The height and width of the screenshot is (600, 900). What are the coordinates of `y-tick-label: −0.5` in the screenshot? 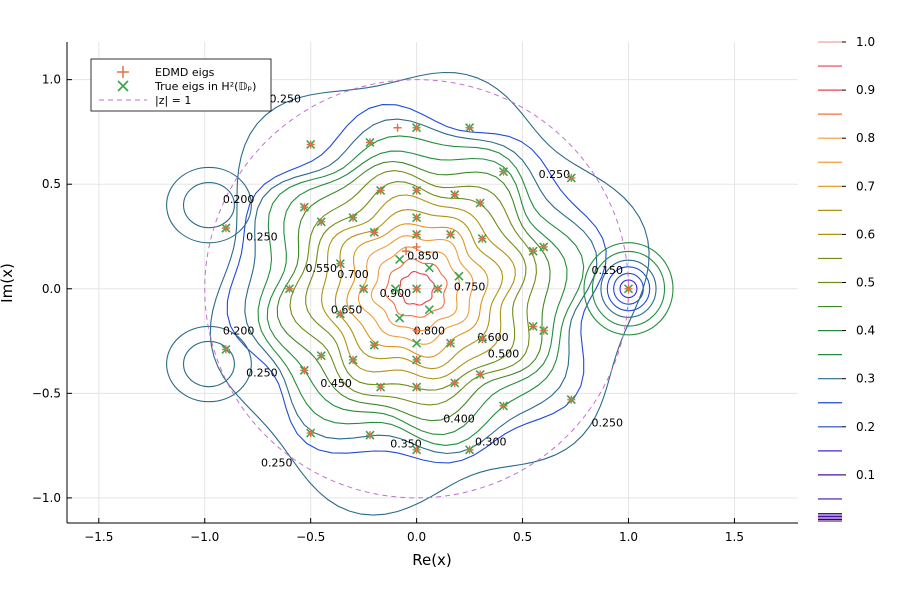 It's located at (46, 393).